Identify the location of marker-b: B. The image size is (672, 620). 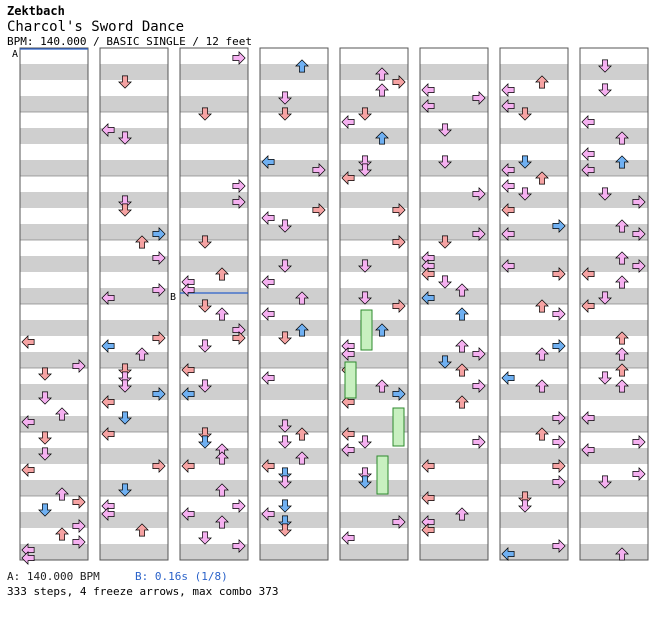
(173, 297).